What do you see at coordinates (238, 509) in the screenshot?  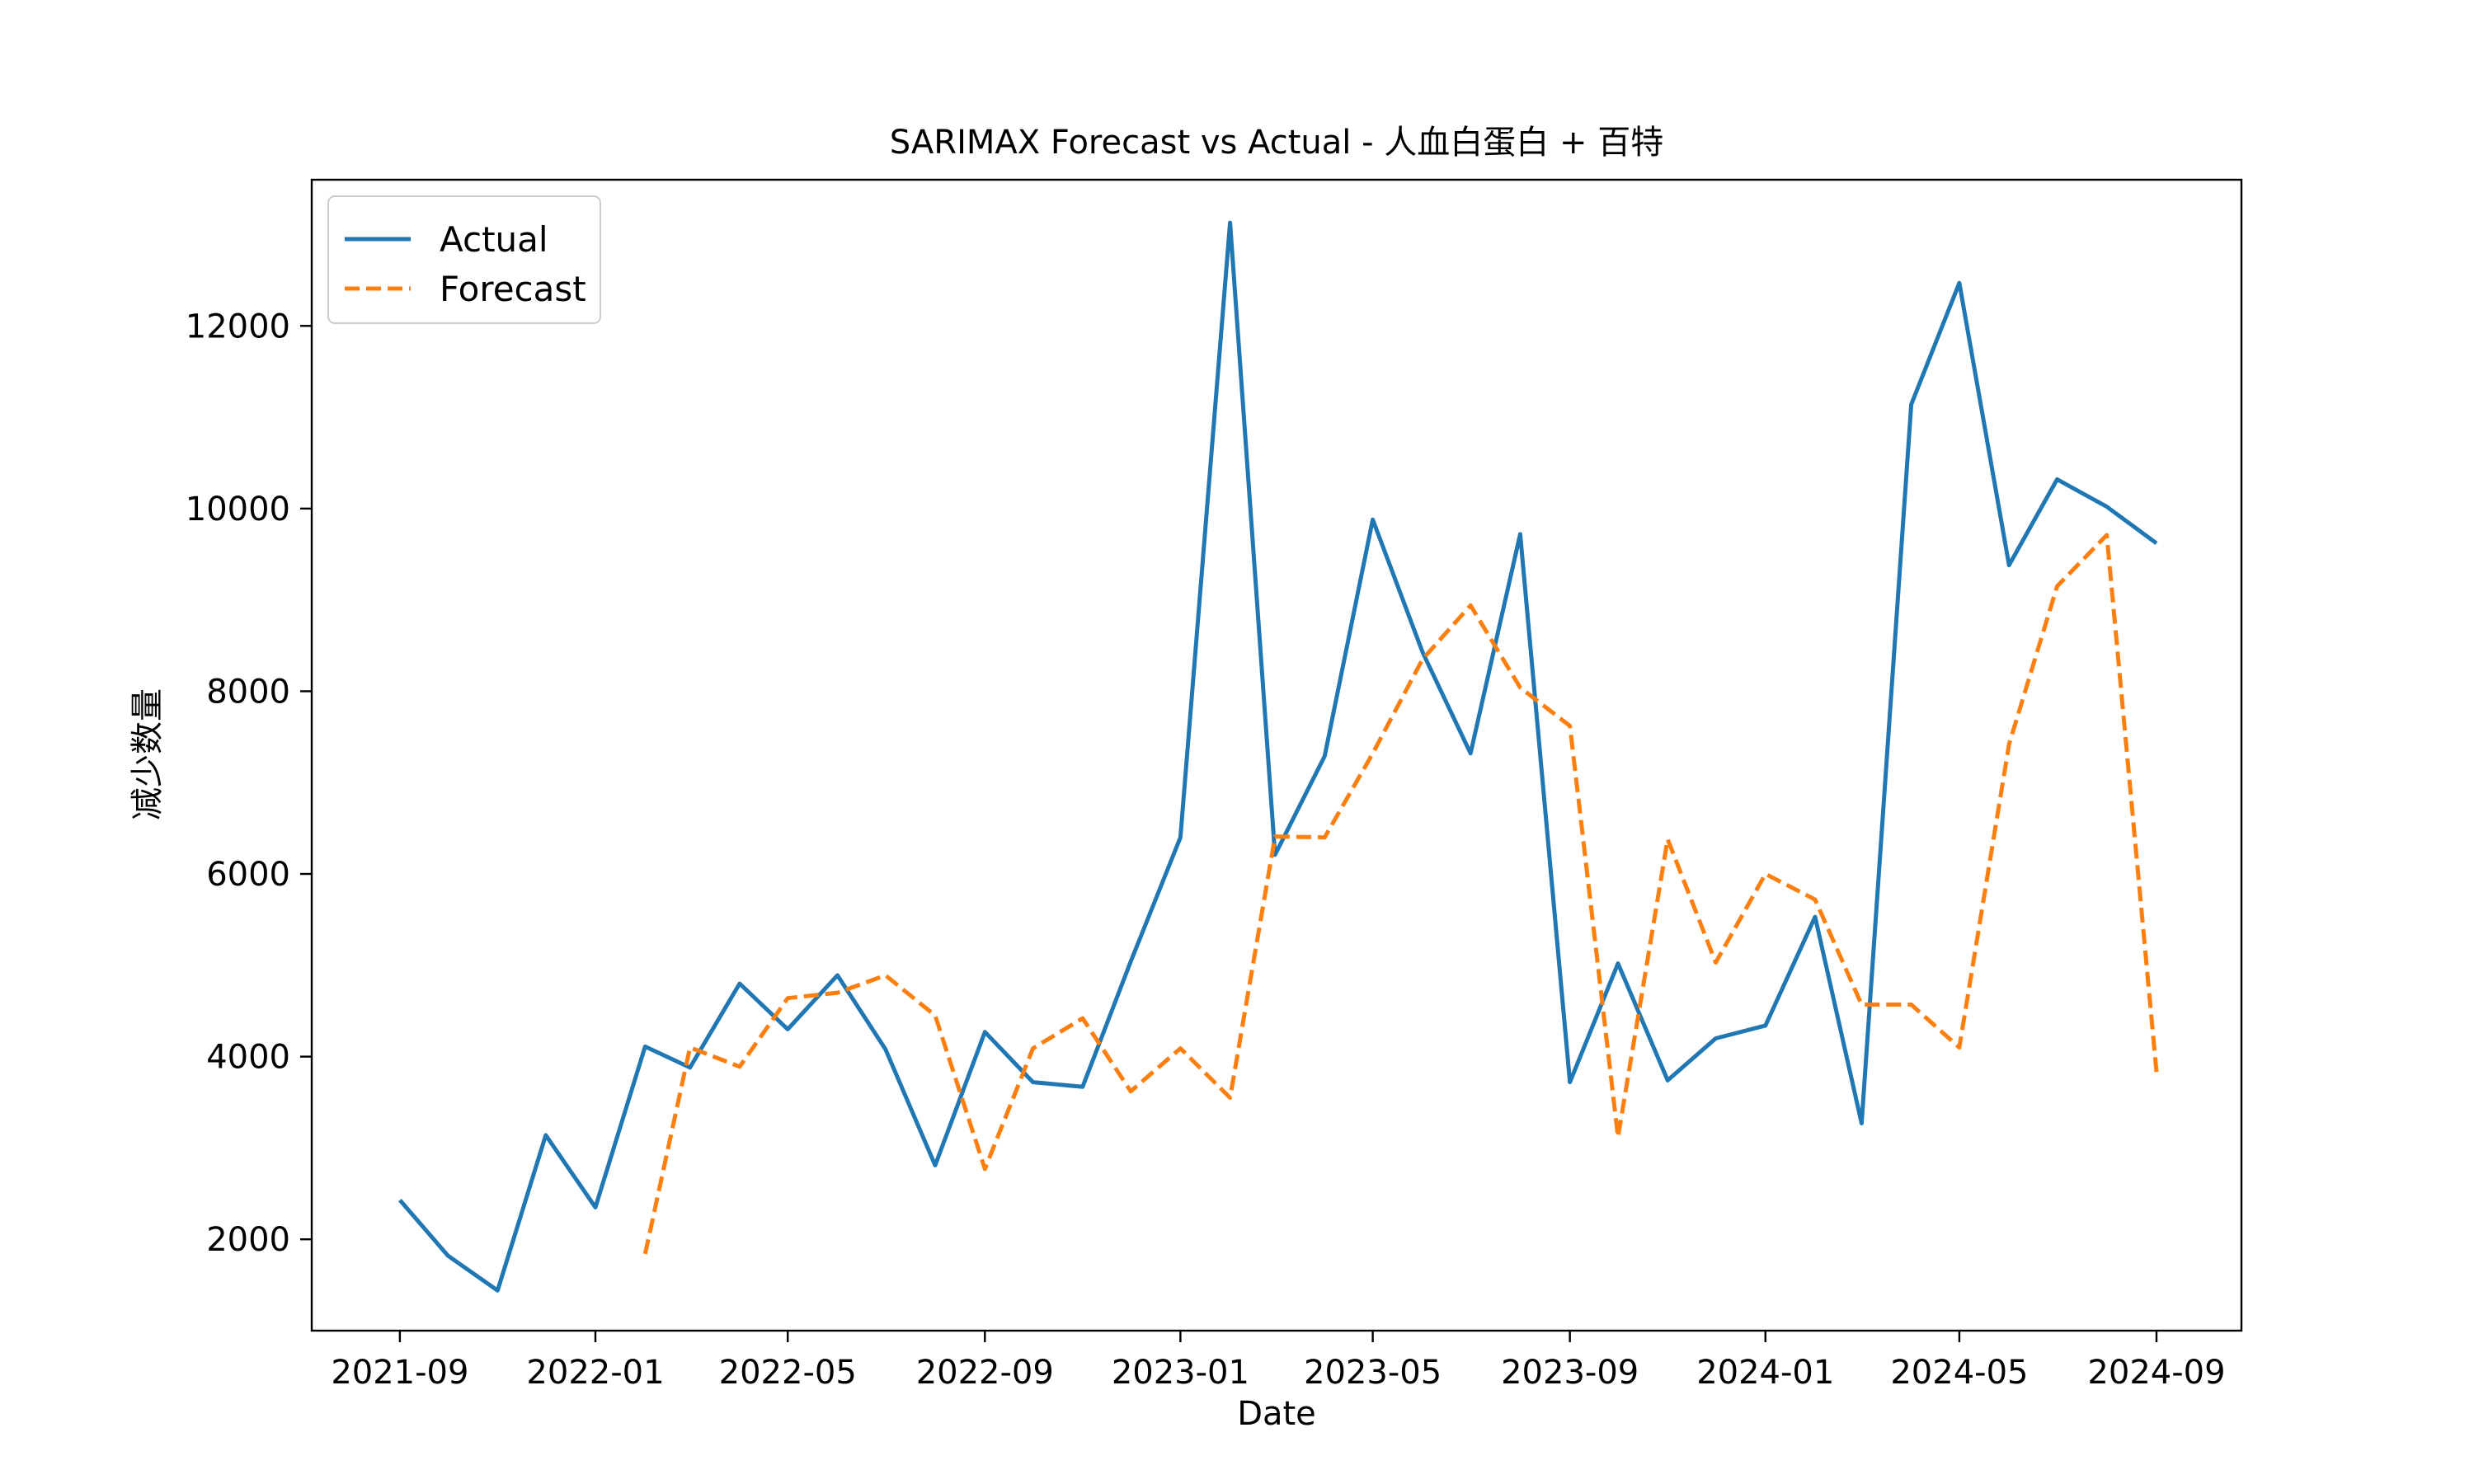 I see `y-tick-label: 10000` at bounding box center [238, 509].